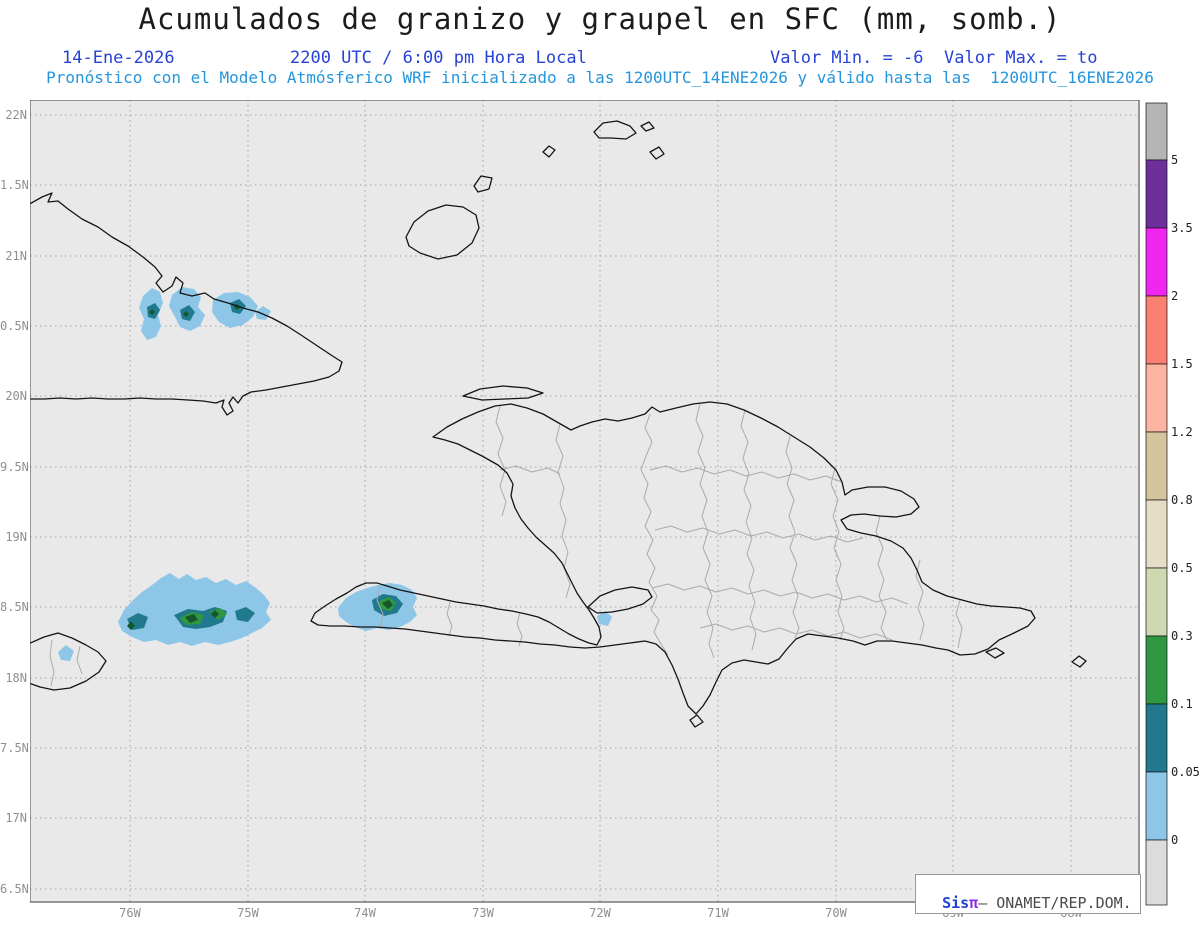 The height and width of the screenshot is (927, 1200). Describe the element at coordinates (718, 913) in the screenshot. I see `lon-tick-label: 71W` at that location.